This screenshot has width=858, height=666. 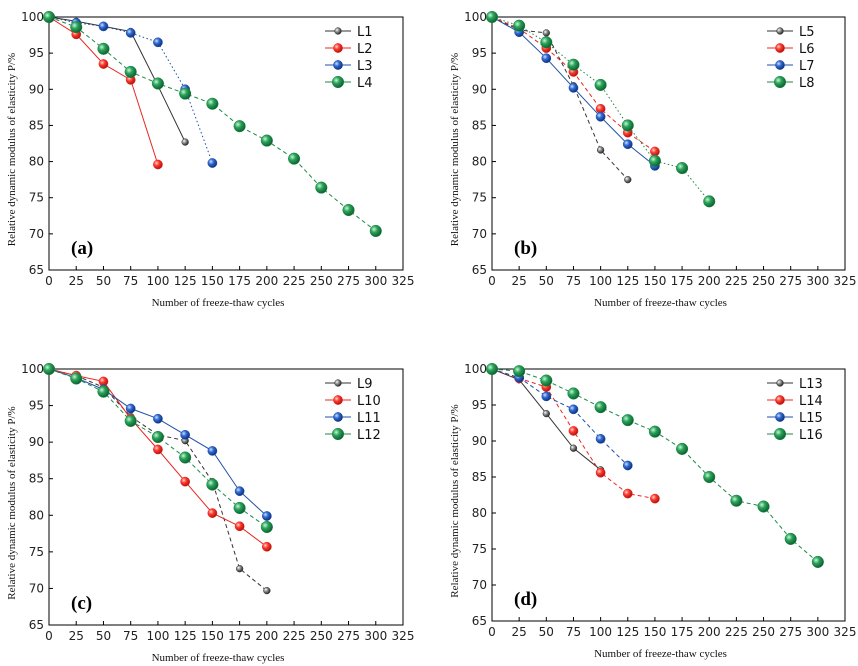 I want to click on panel-label: (c), so click(x=81, y=603).